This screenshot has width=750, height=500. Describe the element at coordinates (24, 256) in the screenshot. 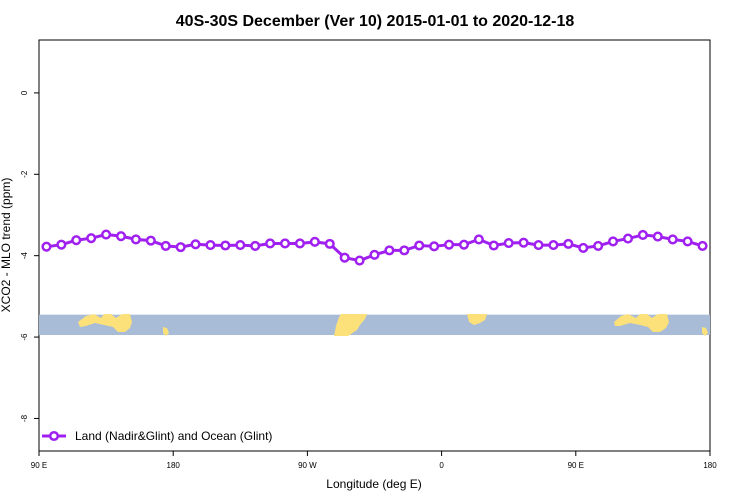

I see `y-tick-label: -4` at that location.